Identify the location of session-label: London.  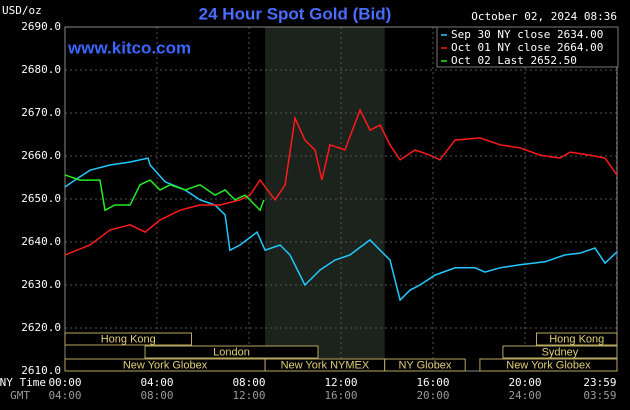
(231, 352).